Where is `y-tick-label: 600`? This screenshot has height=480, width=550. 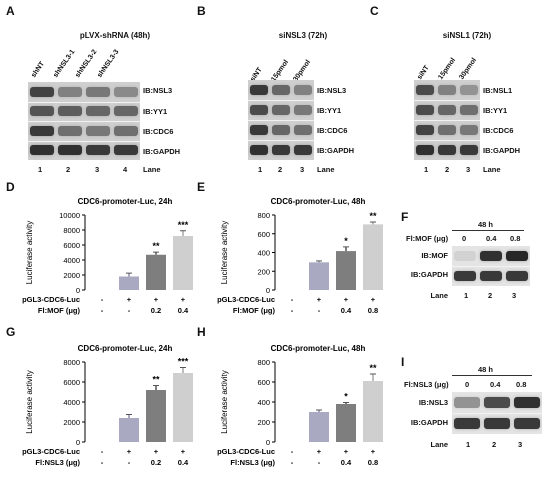
y-tick-label: 600 is located at coordinates (263, 234).